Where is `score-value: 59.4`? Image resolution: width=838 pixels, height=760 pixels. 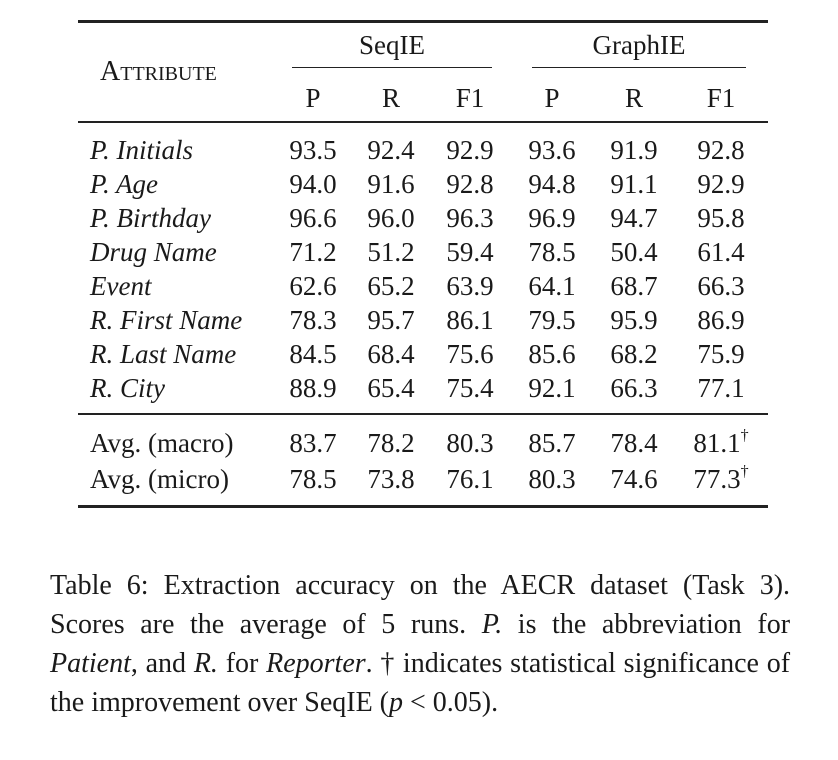 score-value: 59.4 is located at coordinates (470, 252).